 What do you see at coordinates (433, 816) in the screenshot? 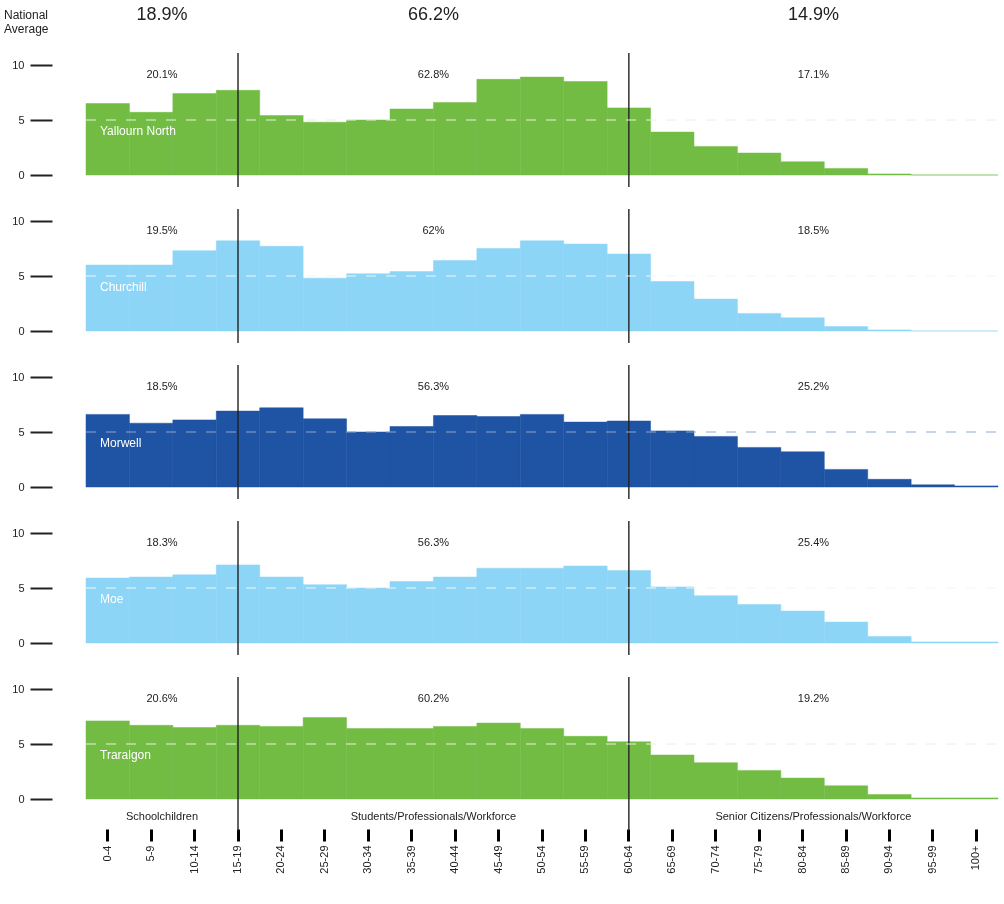
I see `text: Students/Professionals/Workforce` at bounding box center [433, 816].